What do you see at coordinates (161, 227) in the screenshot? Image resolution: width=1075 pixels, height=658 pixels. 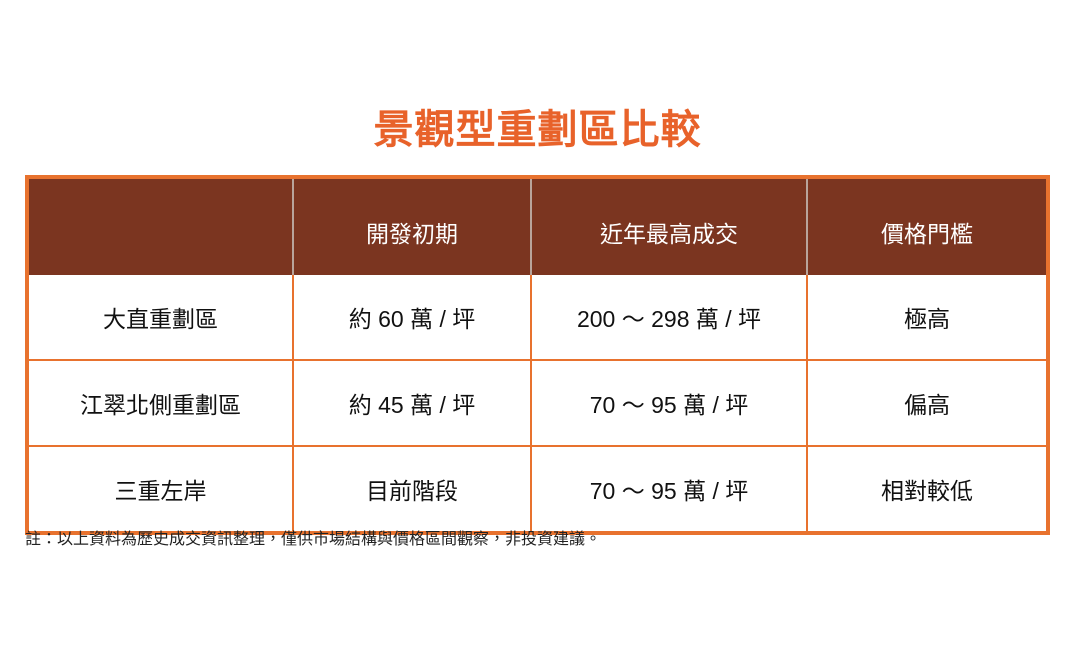 I see `column-header-area` at bounding box center [161, 227].